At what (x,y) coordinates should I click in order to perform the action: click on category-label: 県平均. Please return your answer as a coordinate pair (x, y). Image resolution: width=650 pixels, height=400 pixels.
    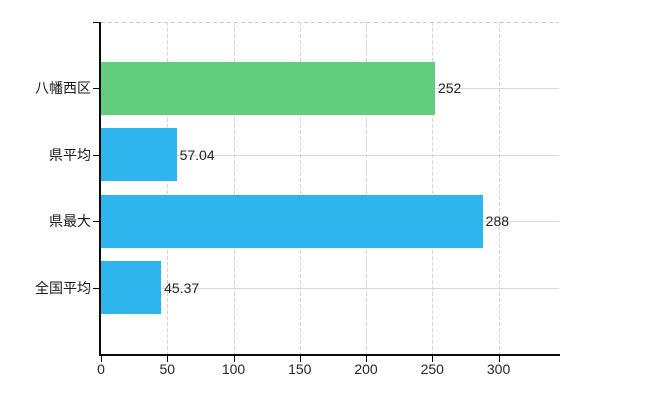
    Looking at the image, I should click on (70, 154).